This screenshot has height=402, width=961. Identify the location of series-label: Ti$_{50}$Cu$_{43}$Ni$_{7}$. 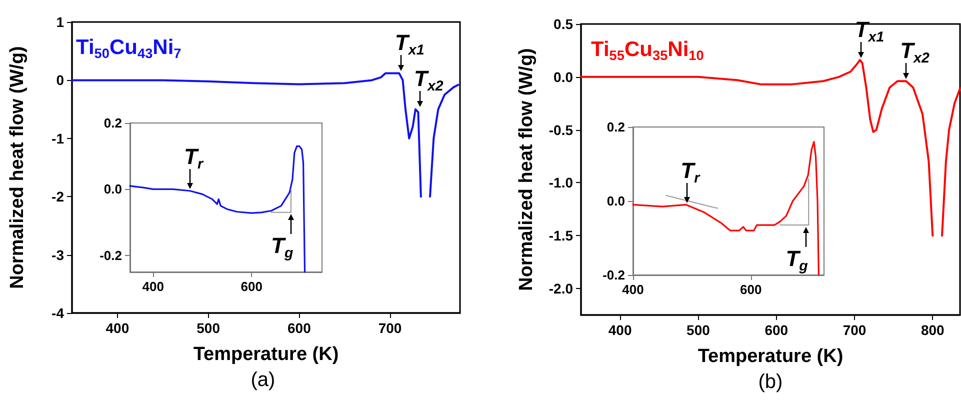
(129, 49).